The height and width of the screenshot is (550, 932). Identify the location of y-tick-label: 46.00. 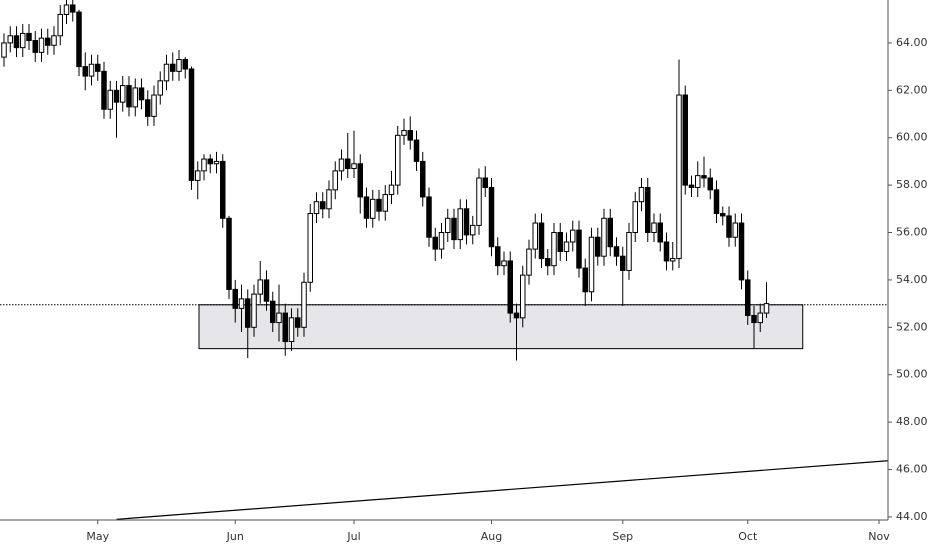
(912, 469).